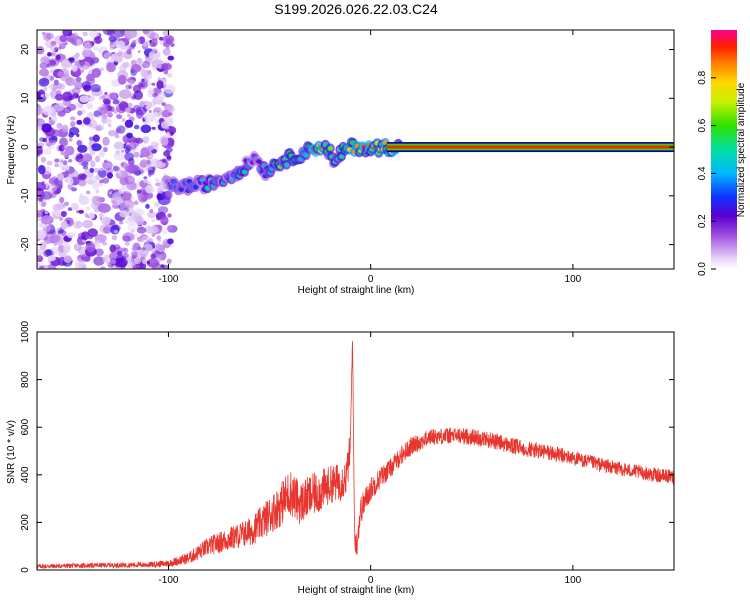 This screenshot has height=600, width=750. I want to click on x-tick-label: 0, so click(371, 279).